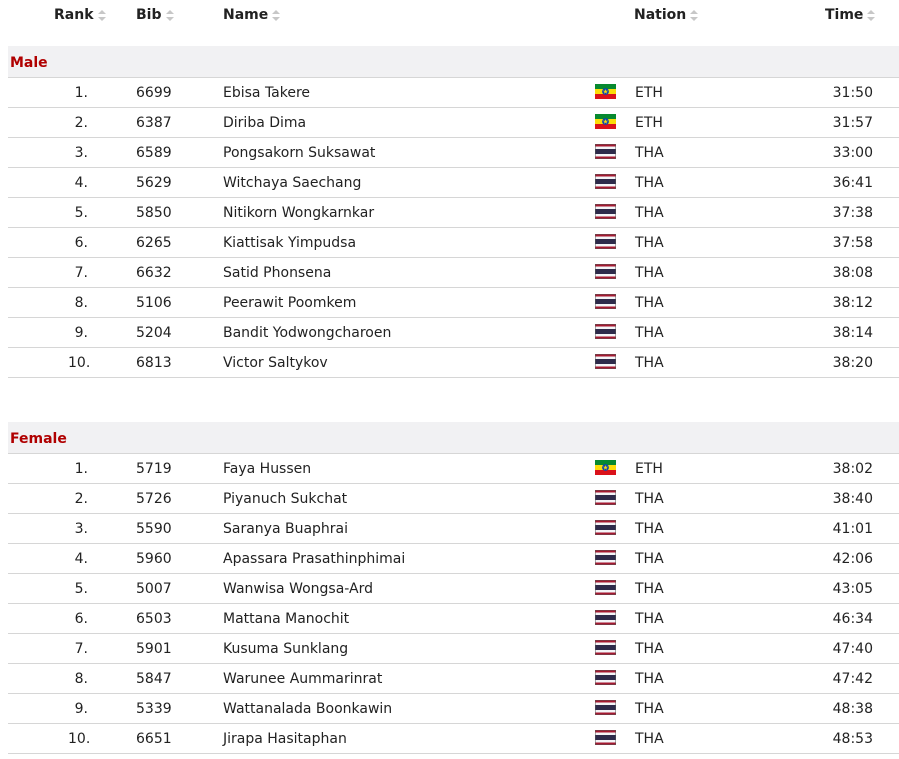 The width and height of the screenshot is (899, 759). What do you see at coordinates (80, 15) in the screenshot?
I see `column-header-rank: Rank` at bounding box center [80, 15].